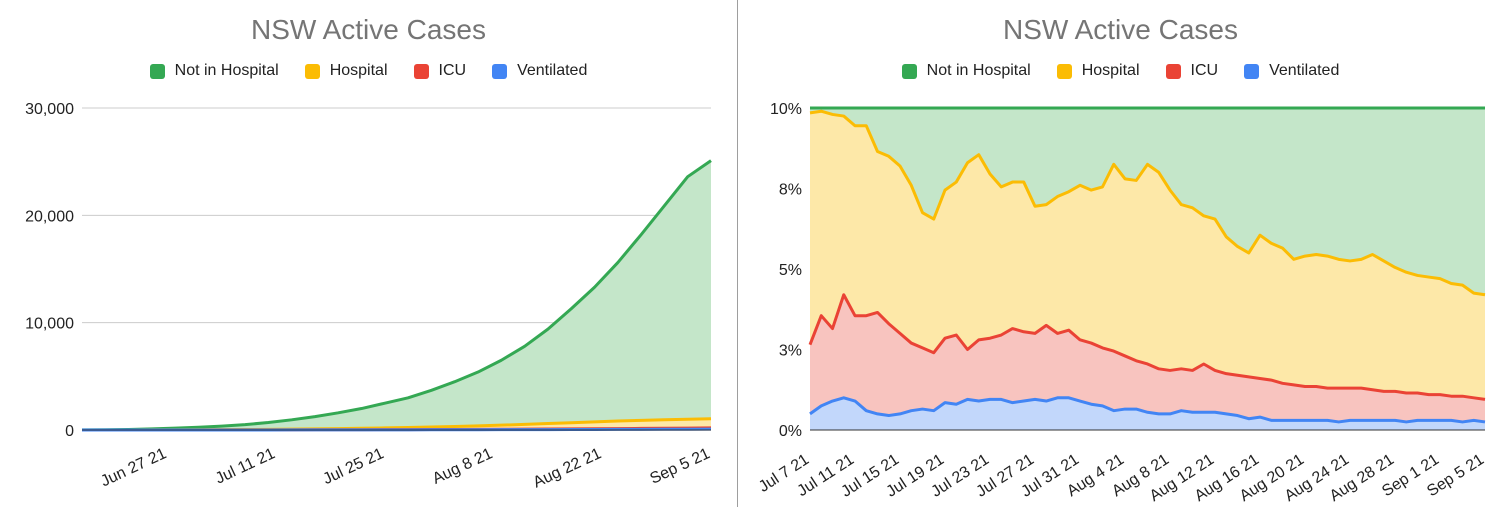 The height and width of the screenshot is (507, 1503). What do you see at coordinates (49, 324) in the screenshot?
I see `y-tick-label: 10,000` at bounding box center [49, 324].